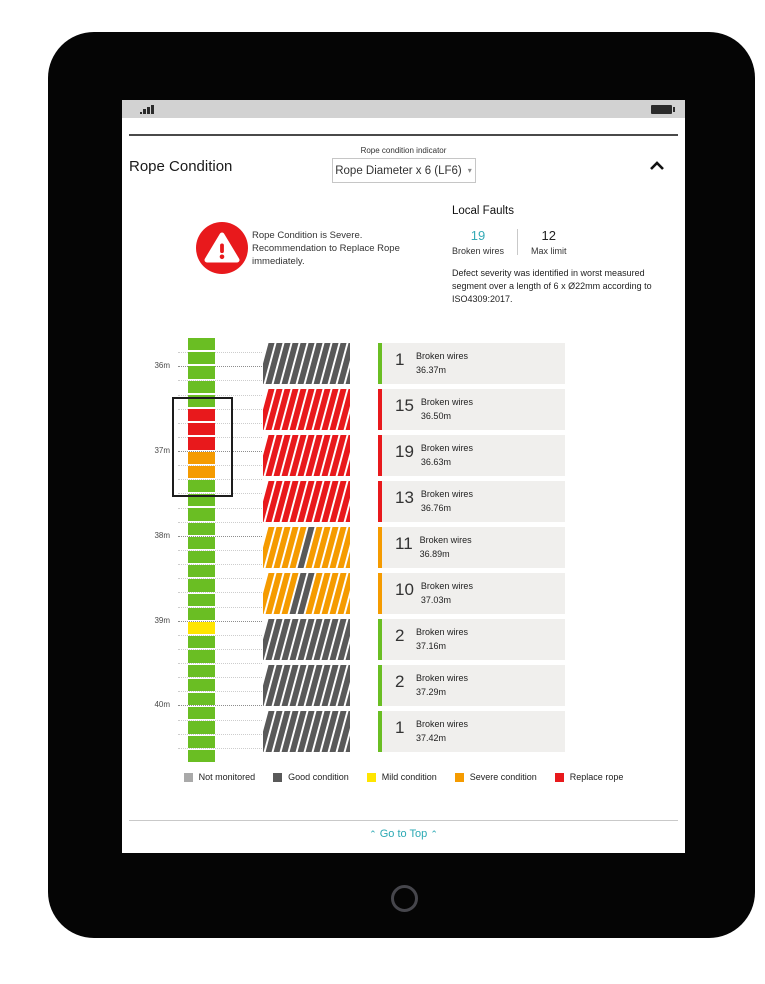 This screenshot has height=984, width=765. What do you see at coordinates (318, 777) in the screenshot?
I see `legend-label: Good condition` at bounding box center [318, 777].